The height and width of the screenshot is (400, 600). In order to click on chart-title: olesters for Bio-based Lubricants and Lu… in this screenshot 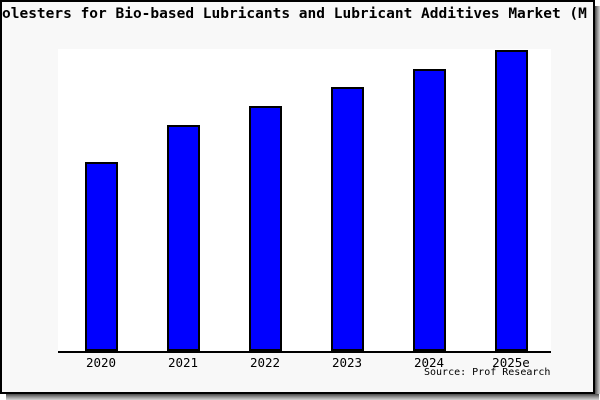, I will do `click(294, 14)`.